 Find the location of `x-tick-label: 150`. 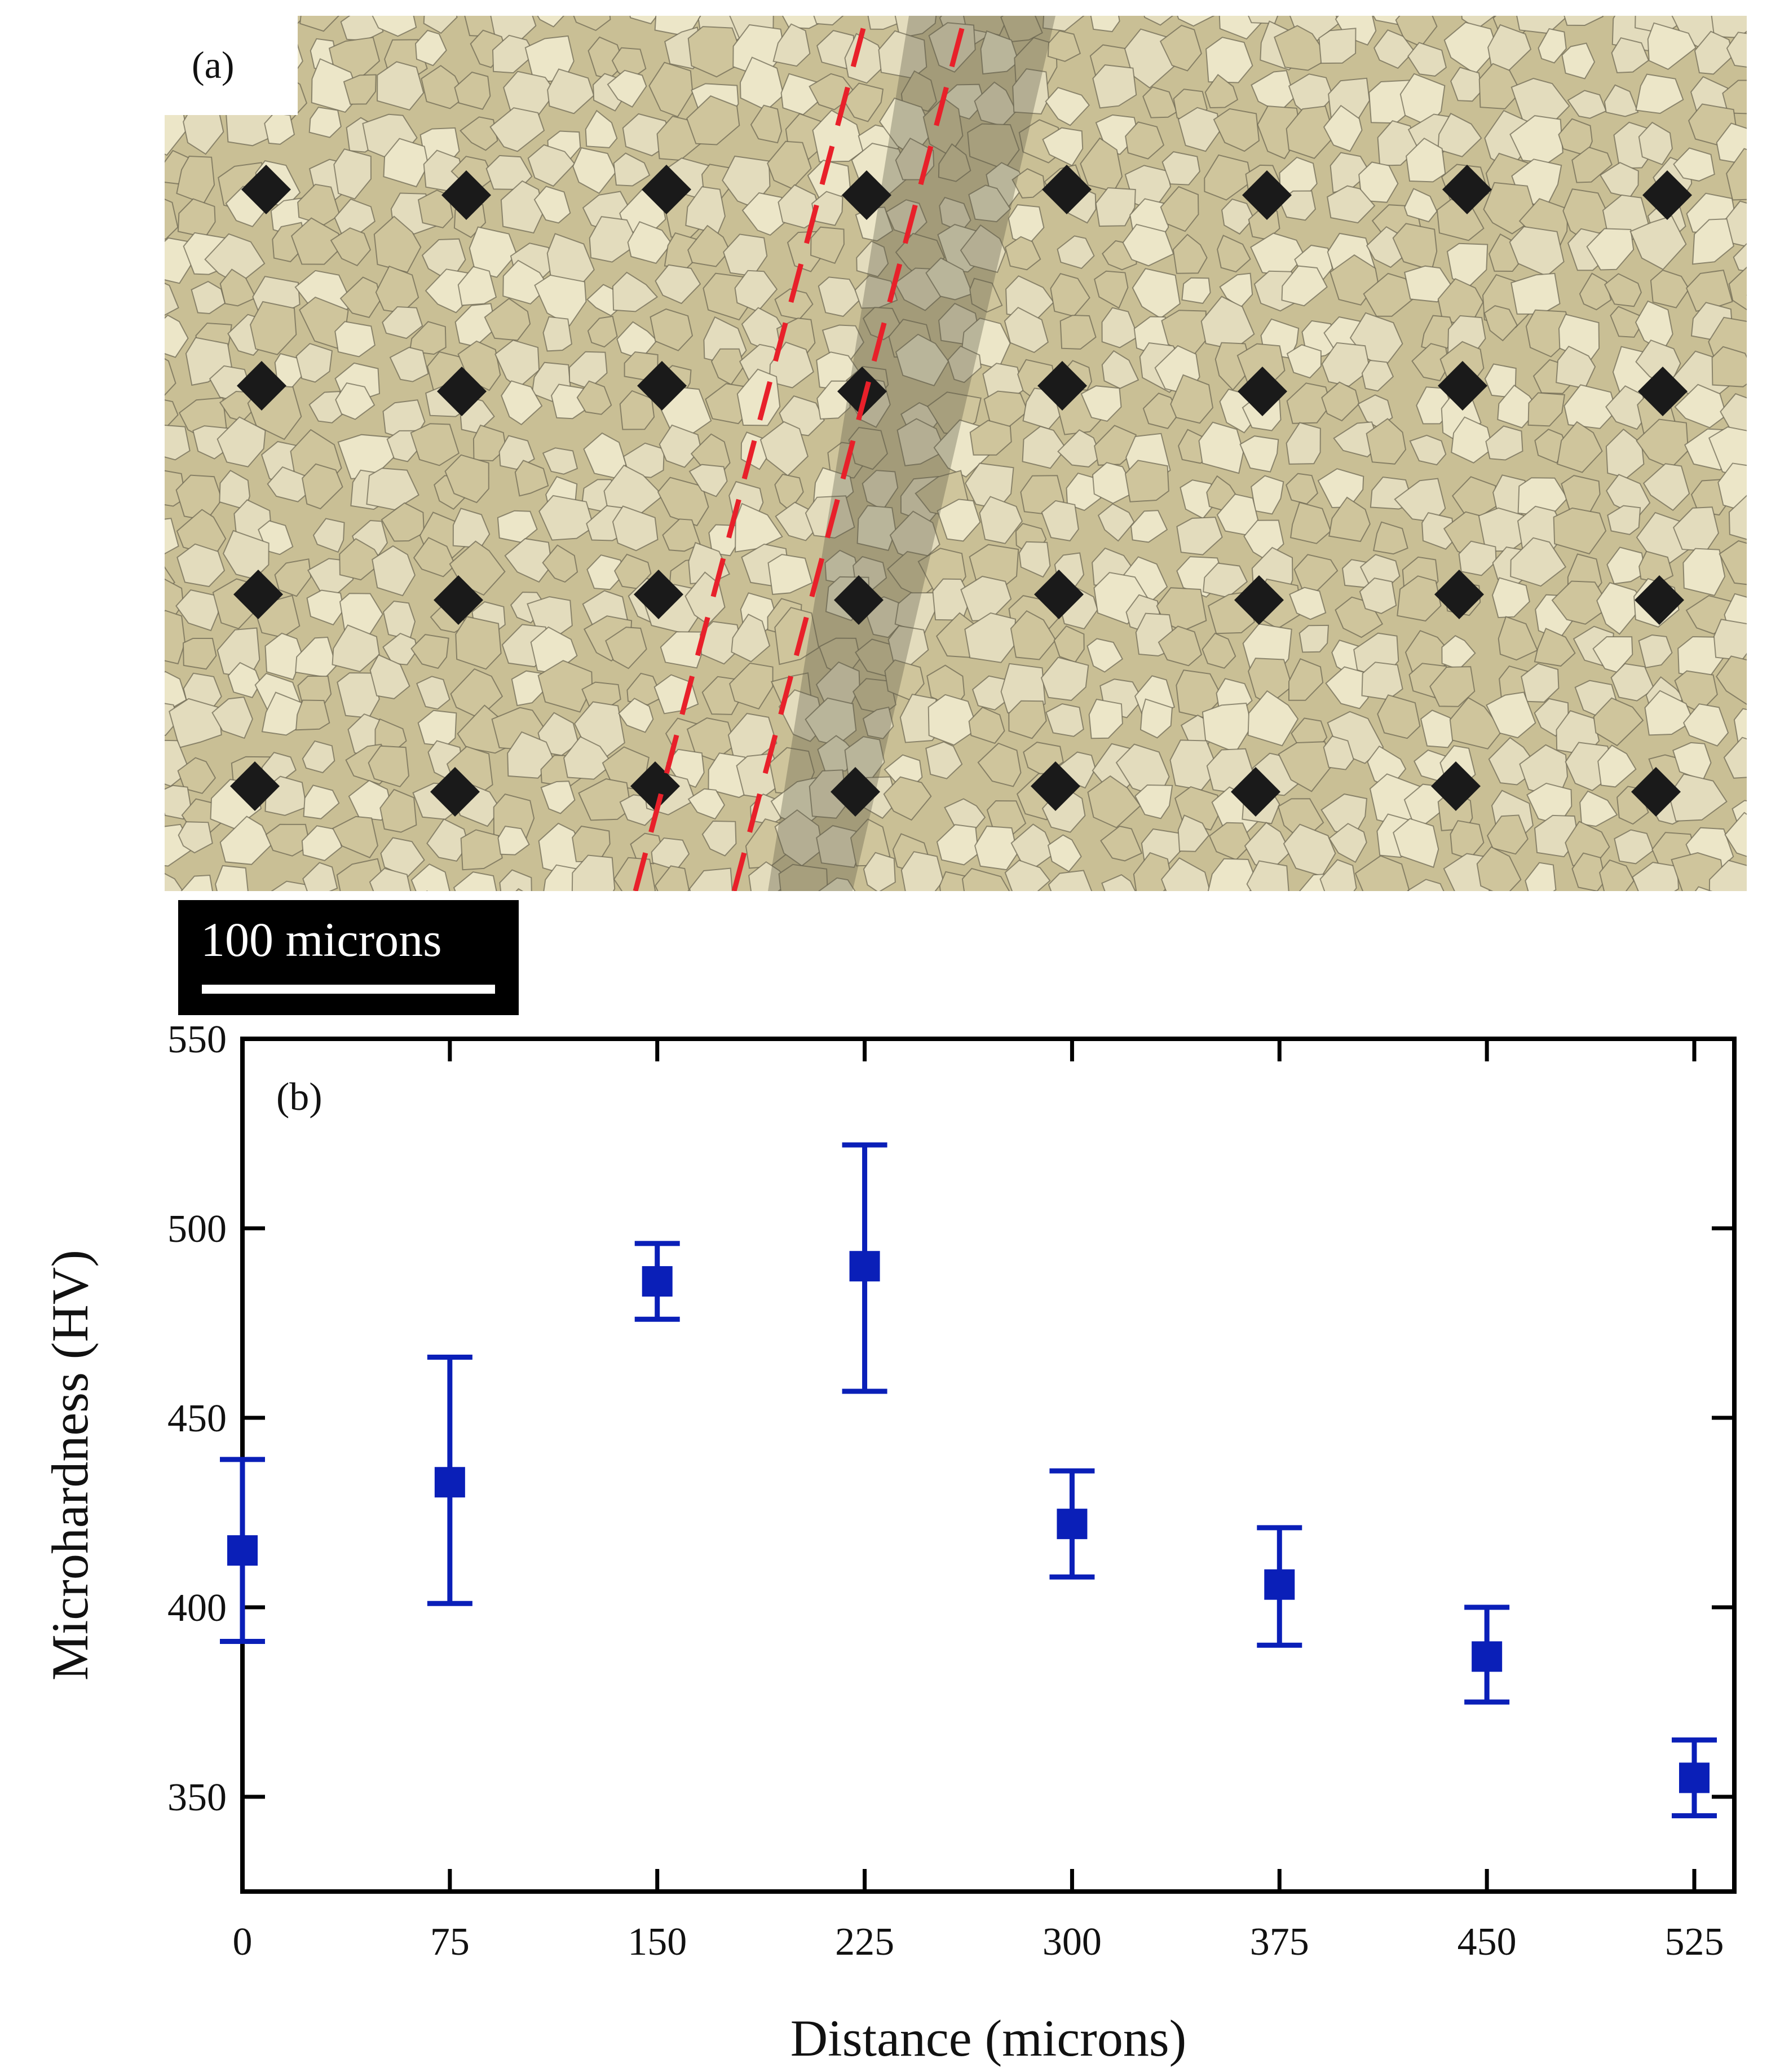

x-tick-label: 150 is located at coordinates (657, 1942).